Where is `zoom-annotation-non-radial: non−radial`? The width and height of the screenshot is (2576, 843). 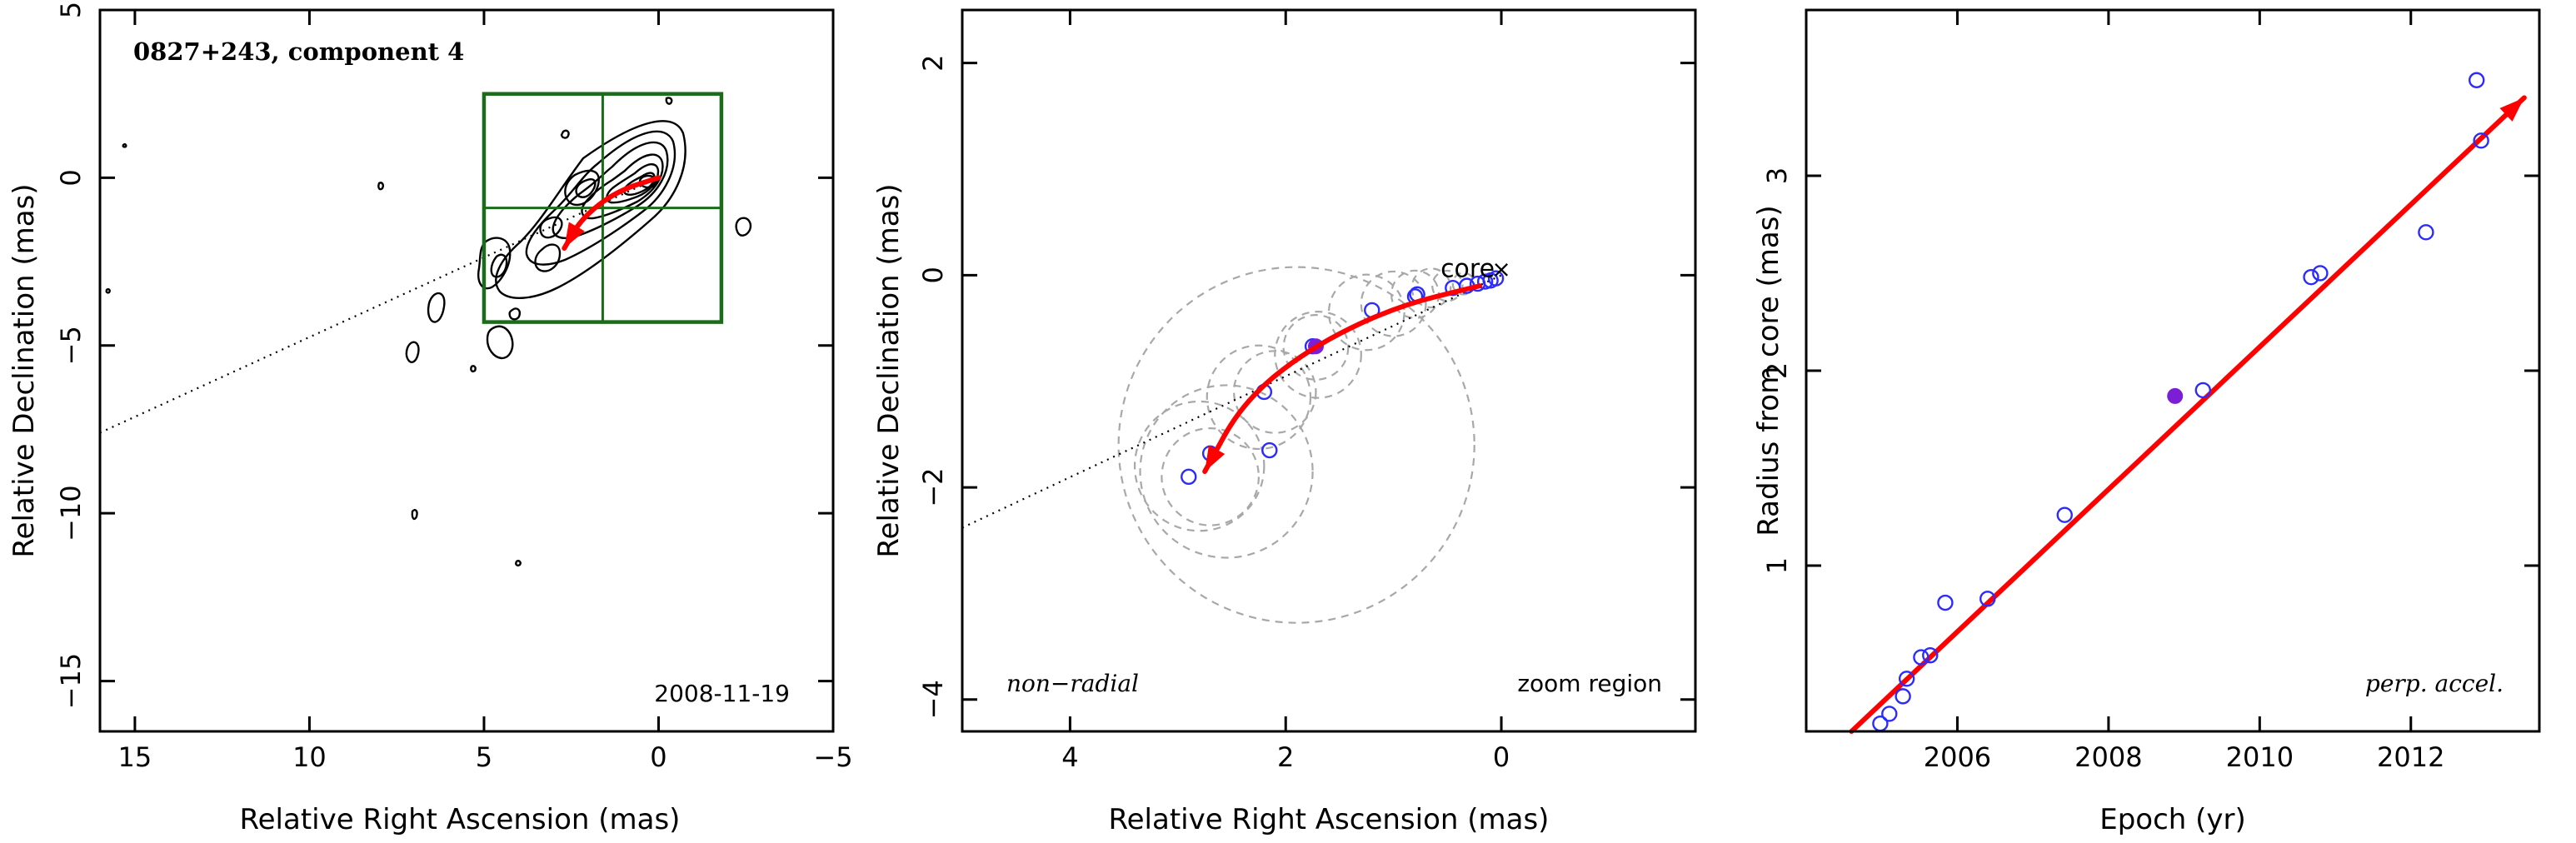 zoom-annotation-non-radial: non−radial is located at coordinates (1072, 683).